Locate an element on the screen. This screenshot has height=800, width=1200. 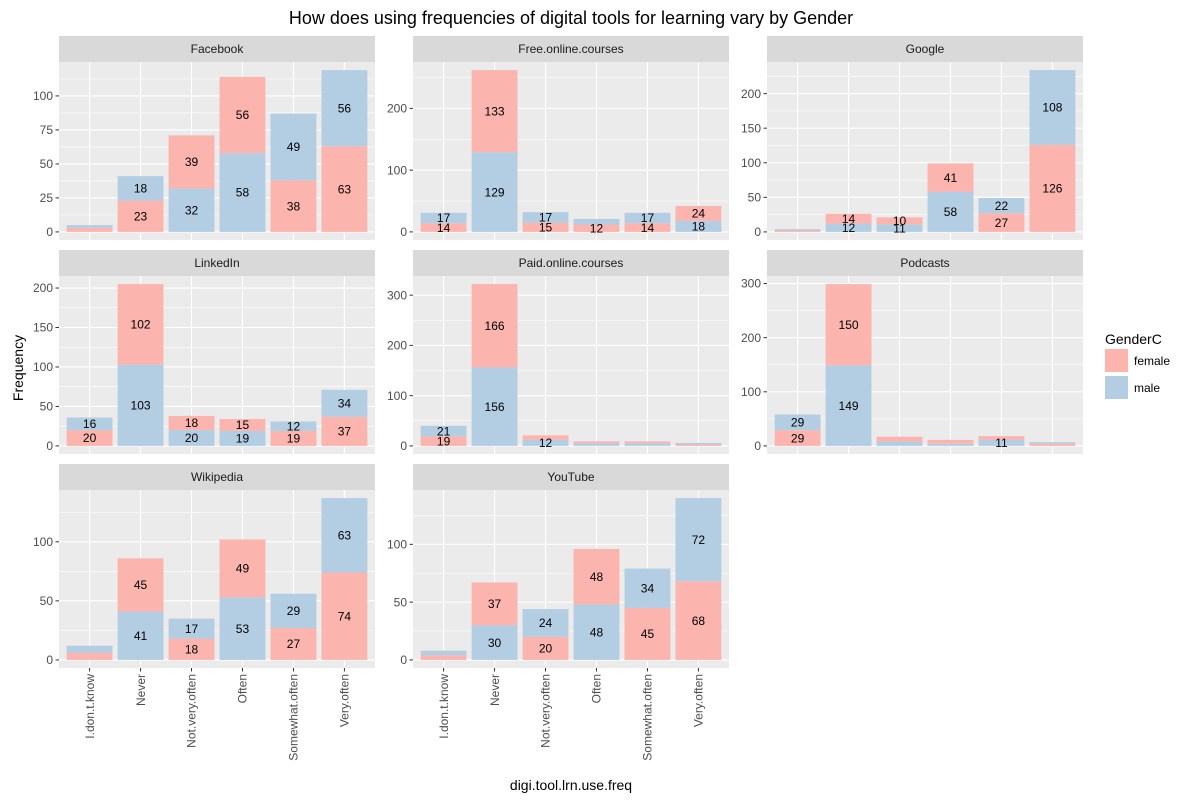
bar-label-free-online-courses-very-often-male: 18 is located at coordinates (699, 227).